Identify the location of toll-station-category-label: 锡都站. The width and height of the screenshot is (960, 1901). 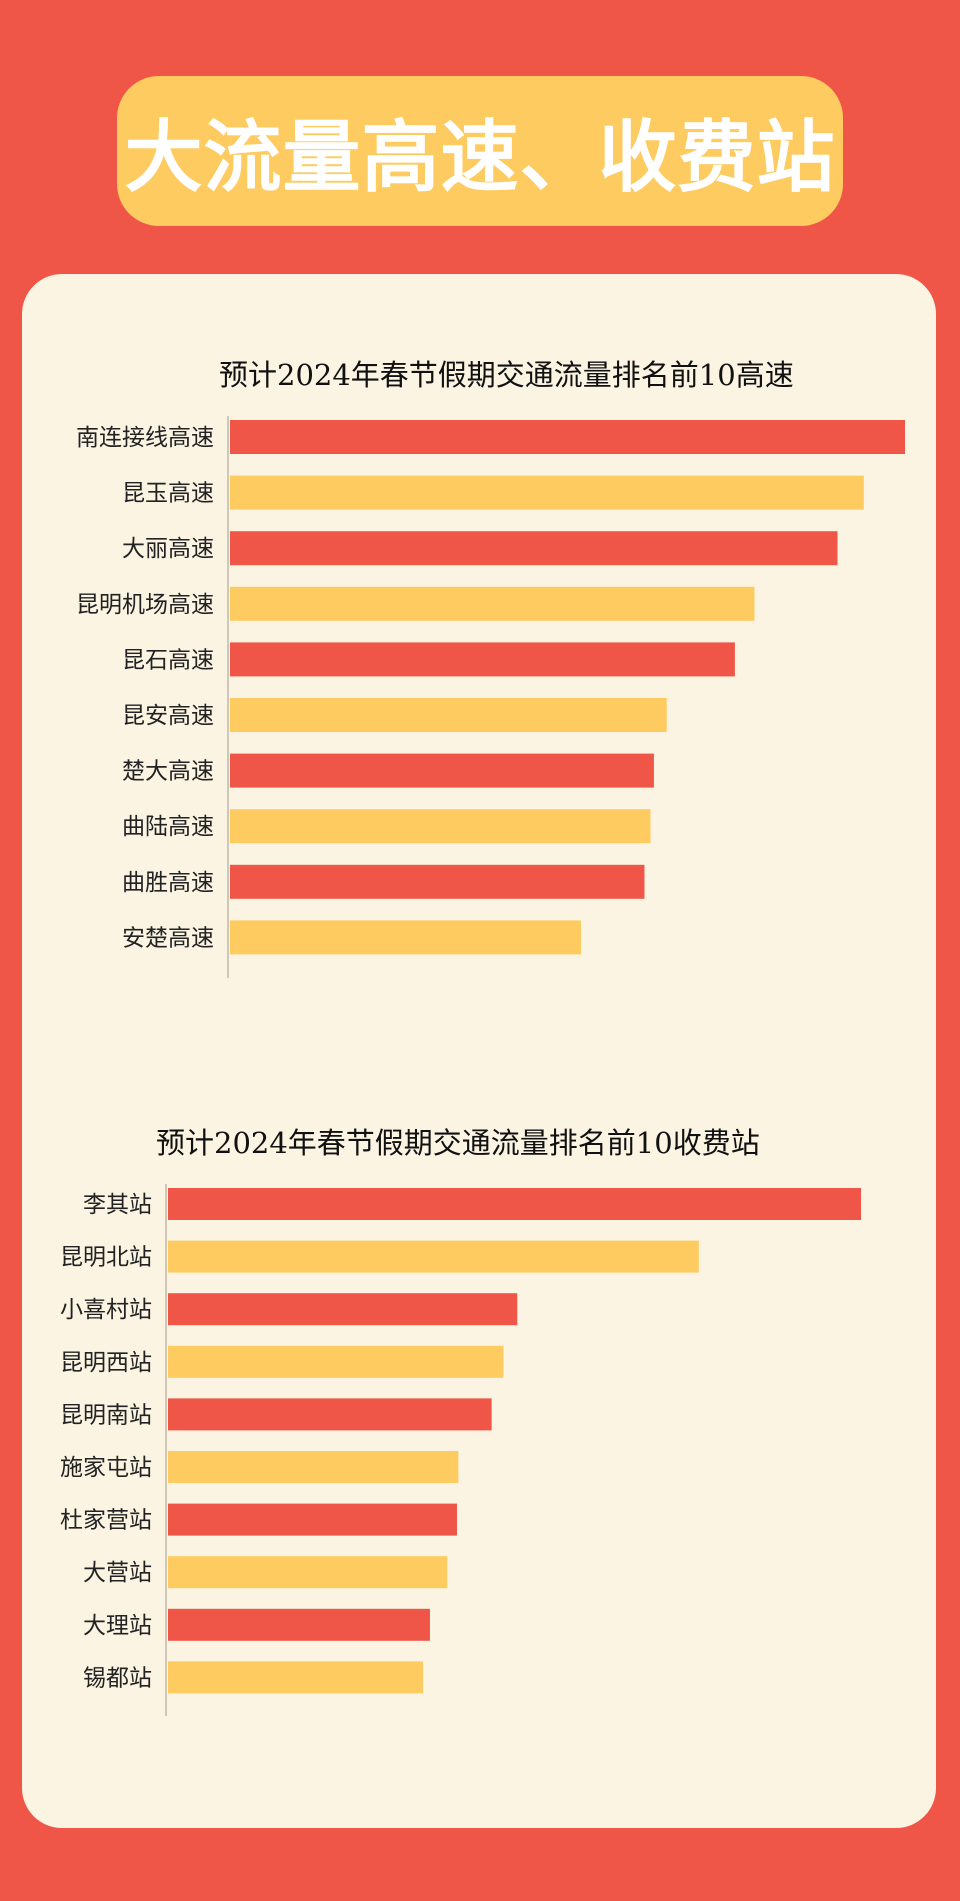
(117, 1678).